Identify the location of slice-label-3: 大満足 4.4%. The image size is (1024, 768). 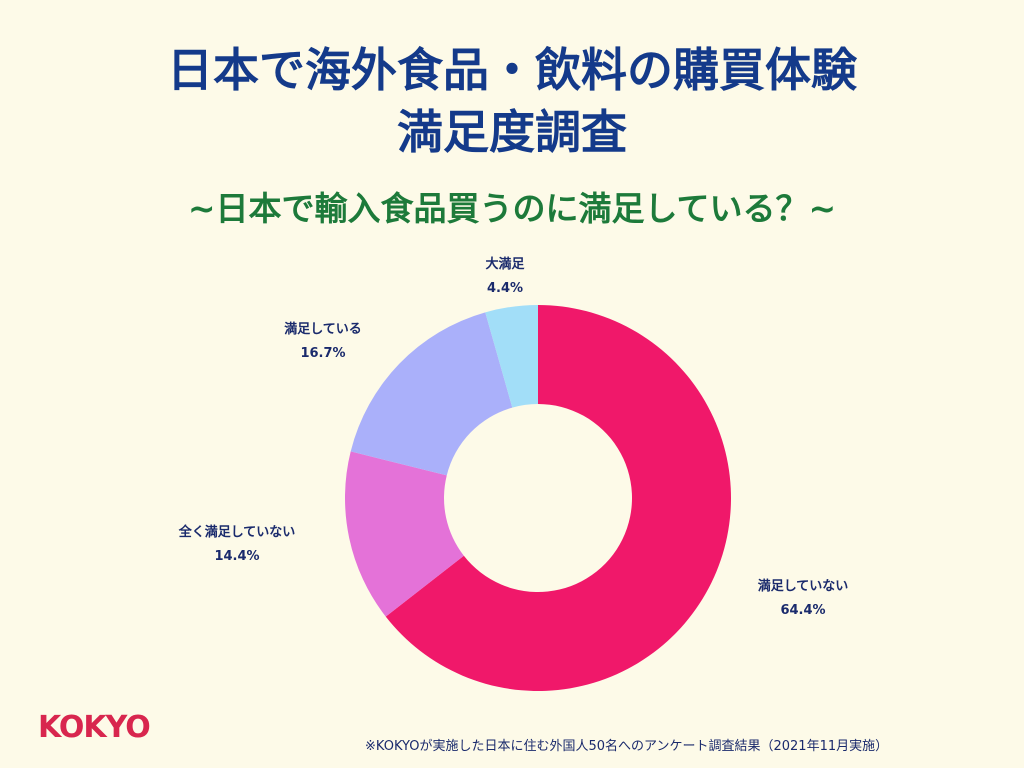
(505, 276).